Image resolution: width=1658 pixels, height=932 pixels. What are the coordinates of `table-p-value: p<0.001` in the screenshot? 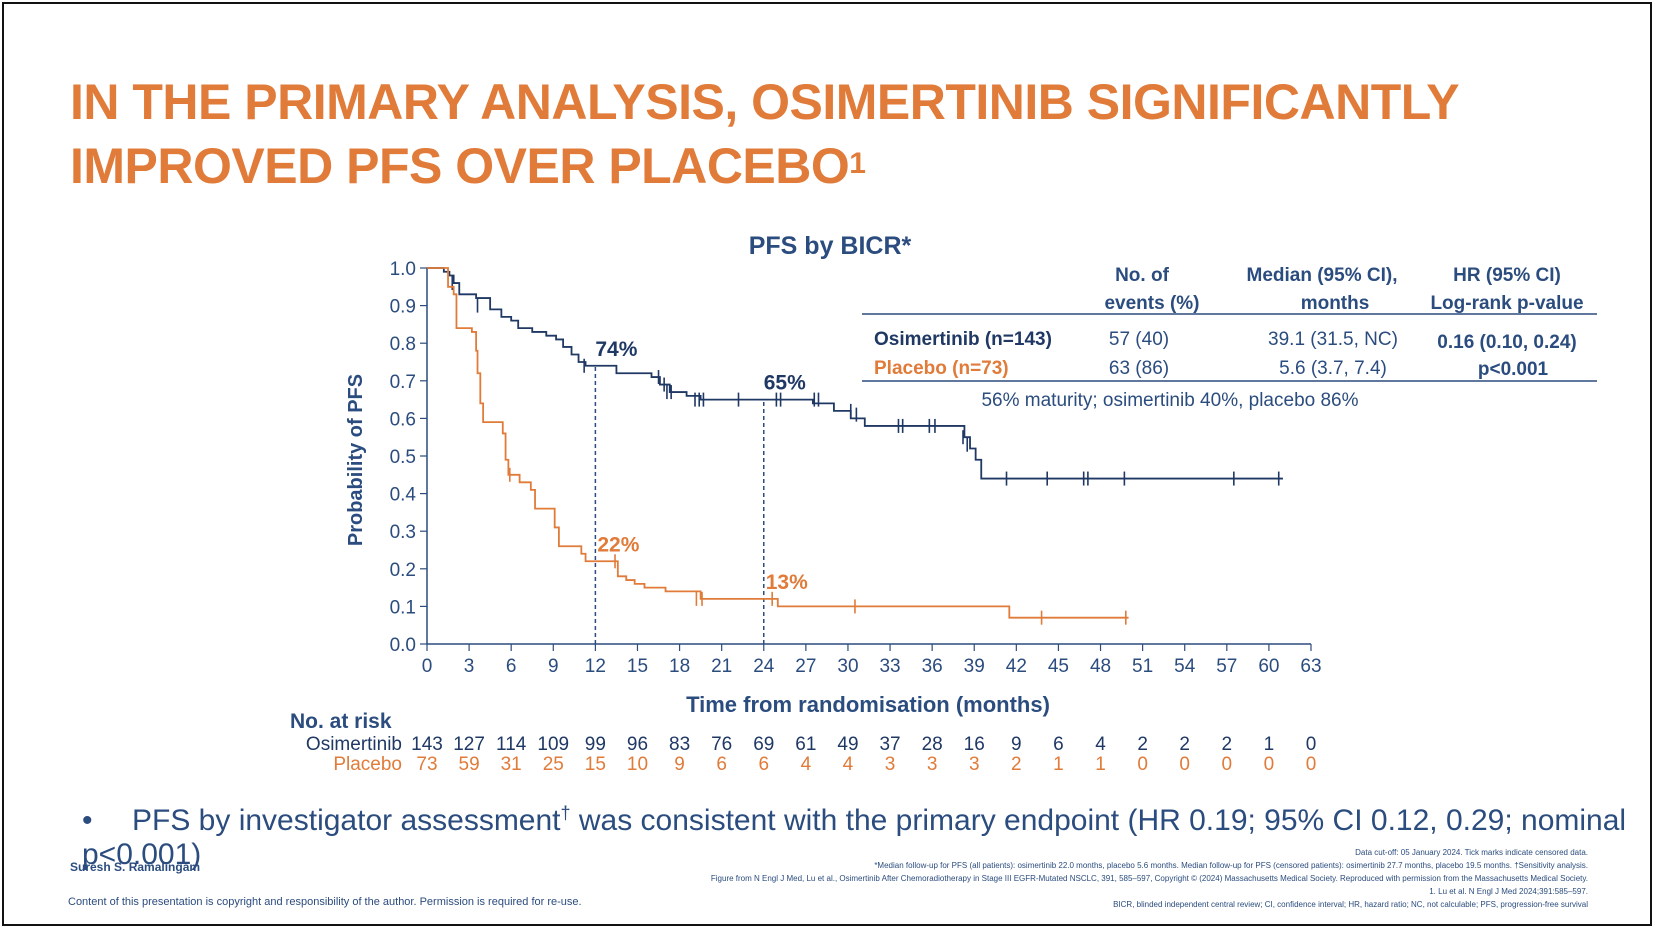 It's located at (1513, 369).